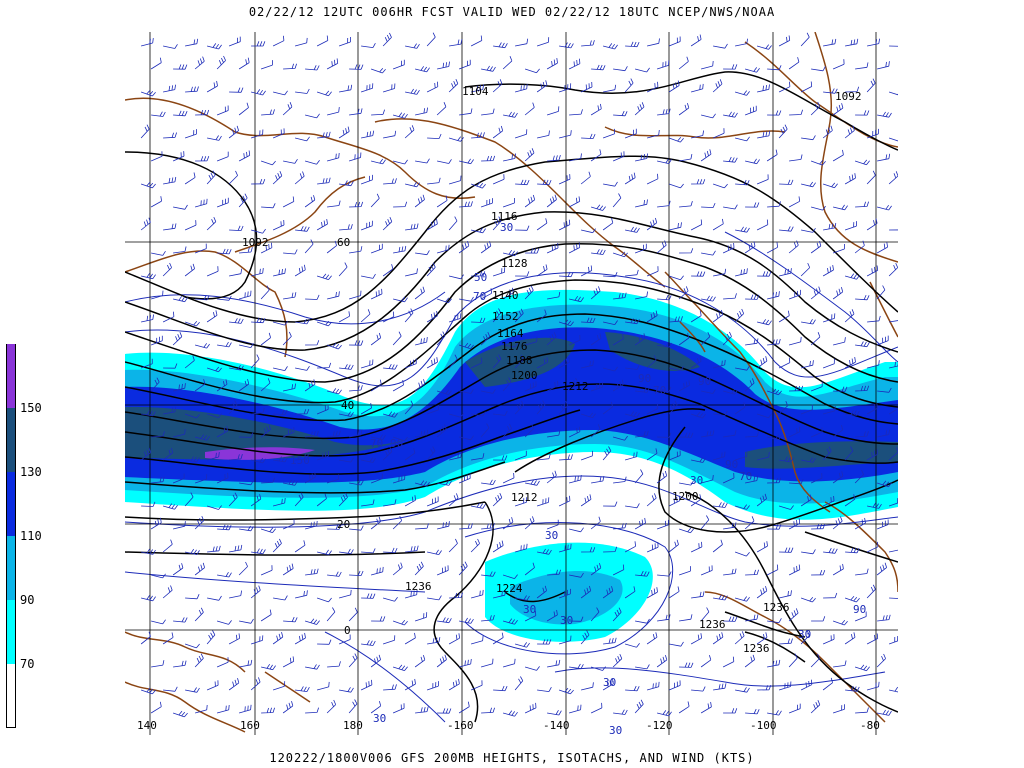 This screenshot has height=768, width=1024. Describe the element at coordinates (255, 242) in the screenshot. I see `height-label: 1092` at that location.